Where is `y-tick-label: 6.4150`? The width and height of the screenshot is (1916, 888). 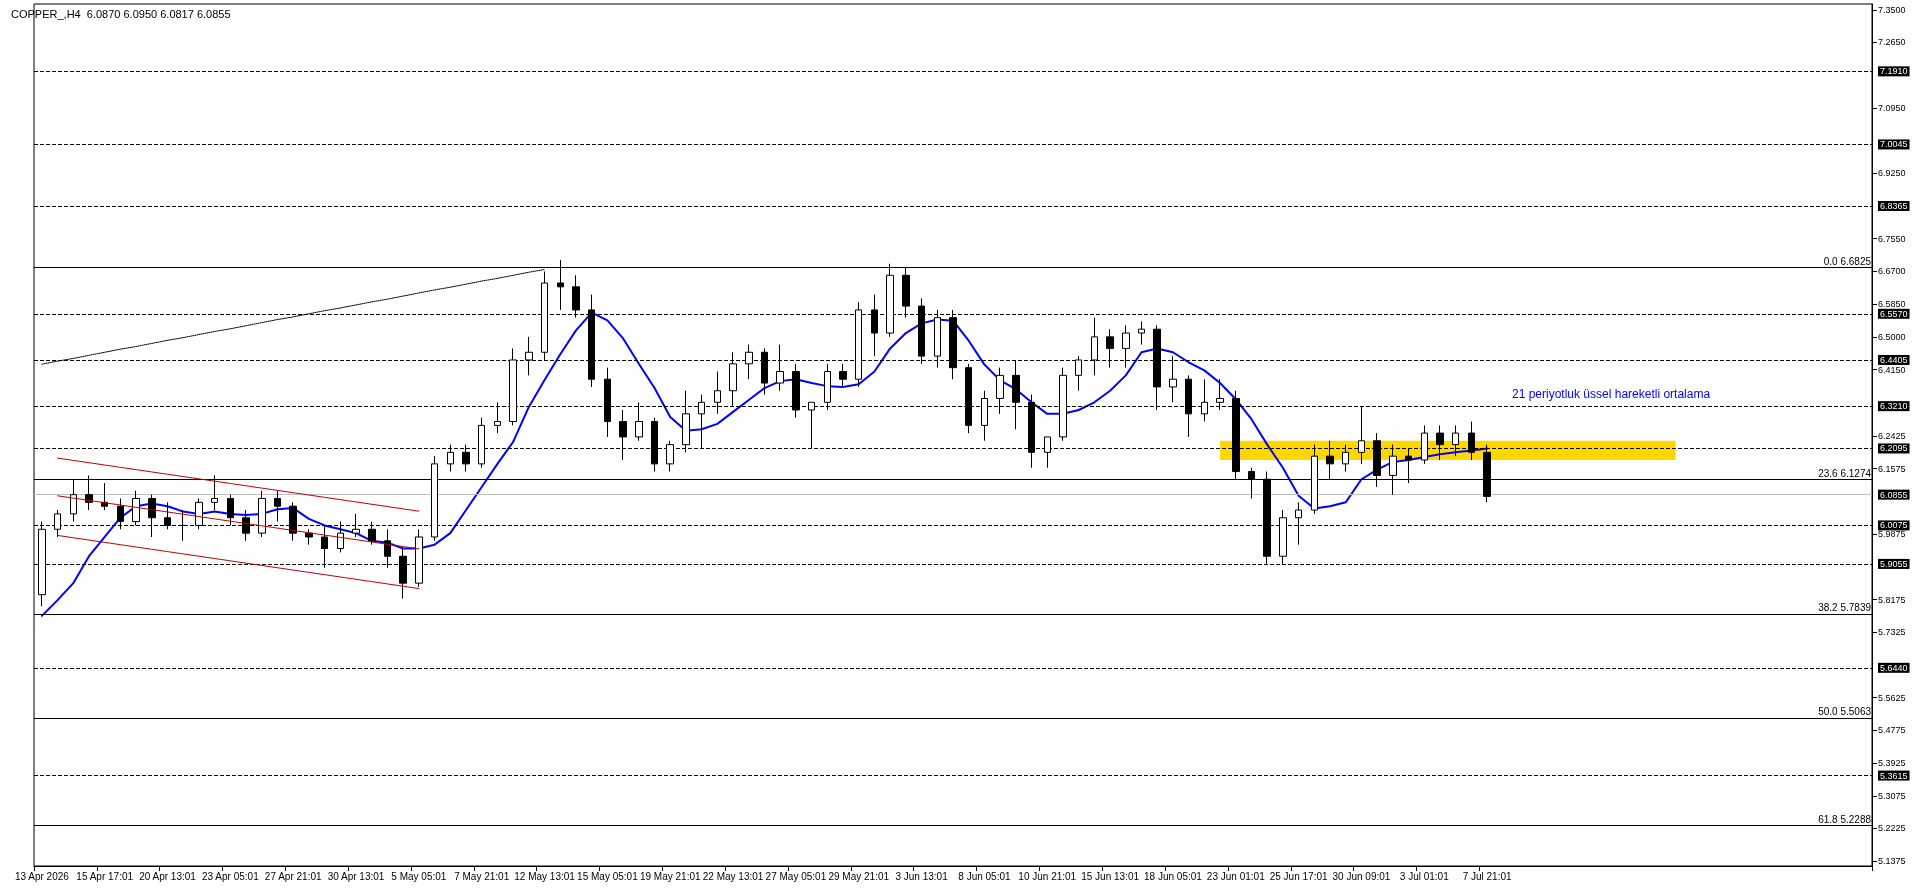
y-tick-label: 6.4150 is located at coordinates (1892, 369).